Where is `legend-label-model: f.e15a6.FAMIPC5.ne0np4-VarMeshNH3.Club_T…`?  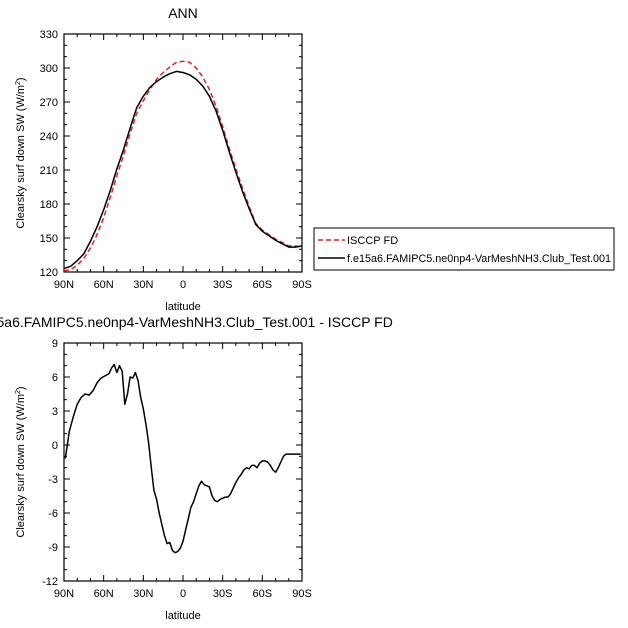
legend-label-model: f.e15a6.FAMIPC5.ne0np4-VarMeshNH3.Club_T… is located at coordinates (479, 259).